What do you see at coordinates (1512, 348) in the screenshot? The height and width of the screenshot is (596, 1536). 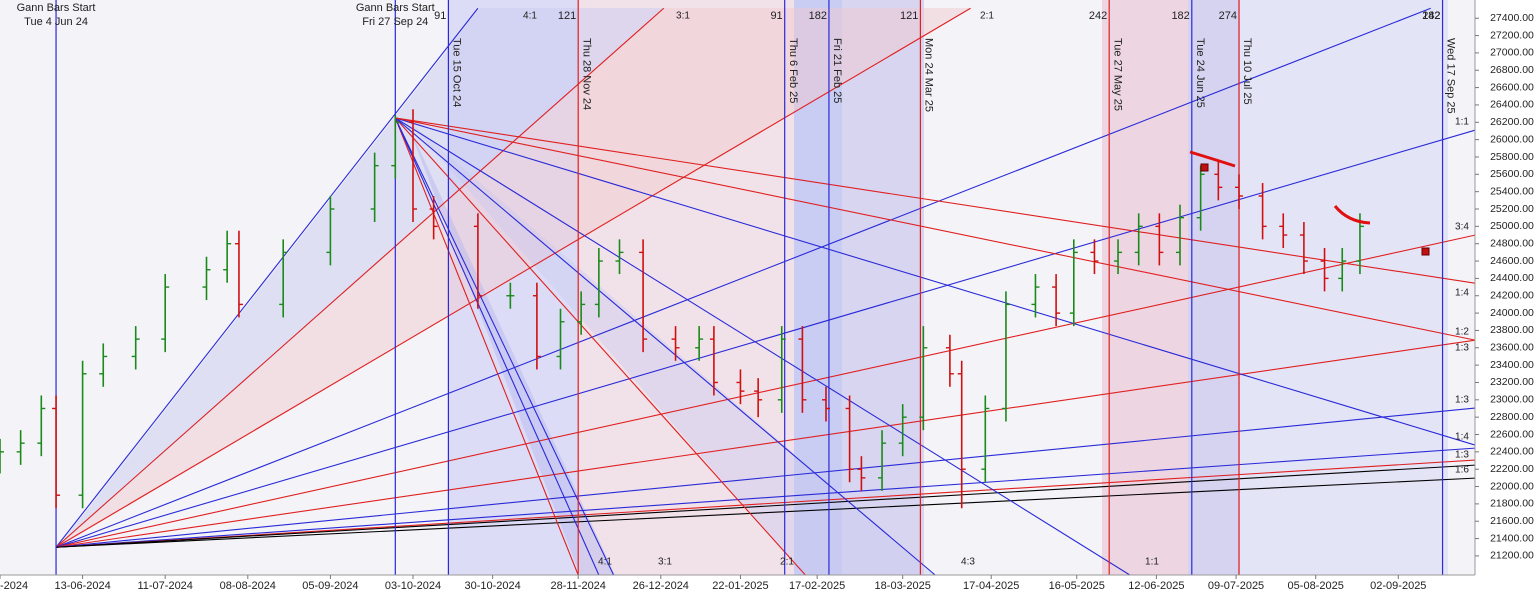 I see `y-tick-label: 23600.00` at bounding box center [1512, 348].